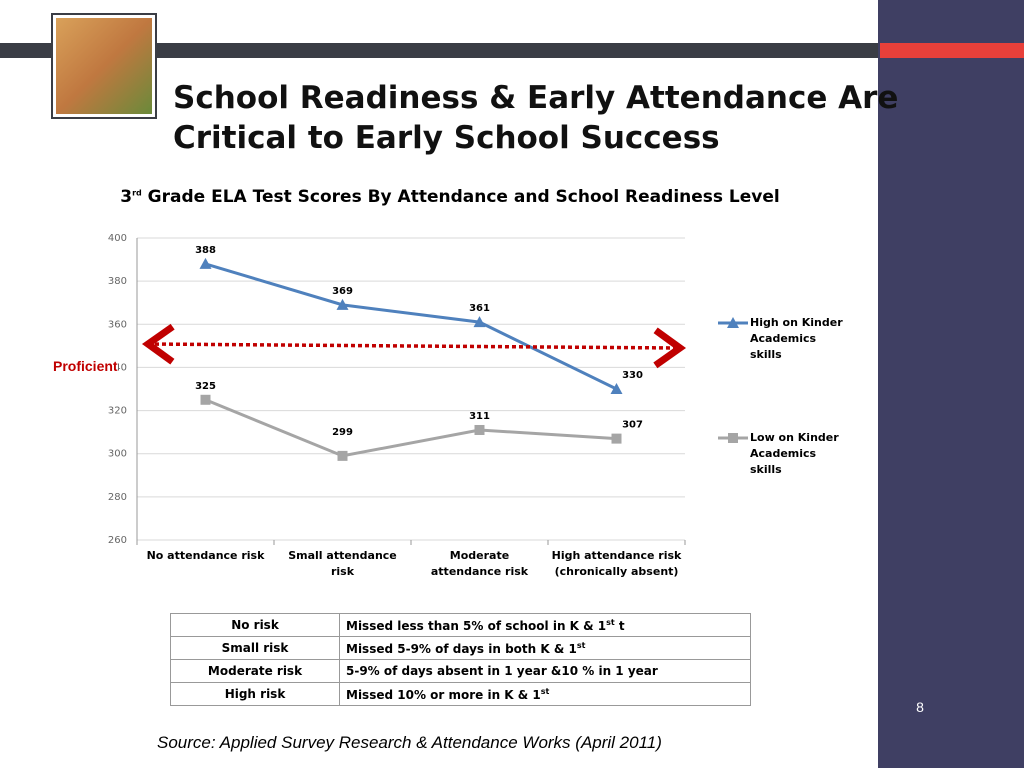 This screenshot has width=1024, height=768. Describe the element at coordinates (117, 497) in the screenshot. I see `y-tick-label: 280` at that location.